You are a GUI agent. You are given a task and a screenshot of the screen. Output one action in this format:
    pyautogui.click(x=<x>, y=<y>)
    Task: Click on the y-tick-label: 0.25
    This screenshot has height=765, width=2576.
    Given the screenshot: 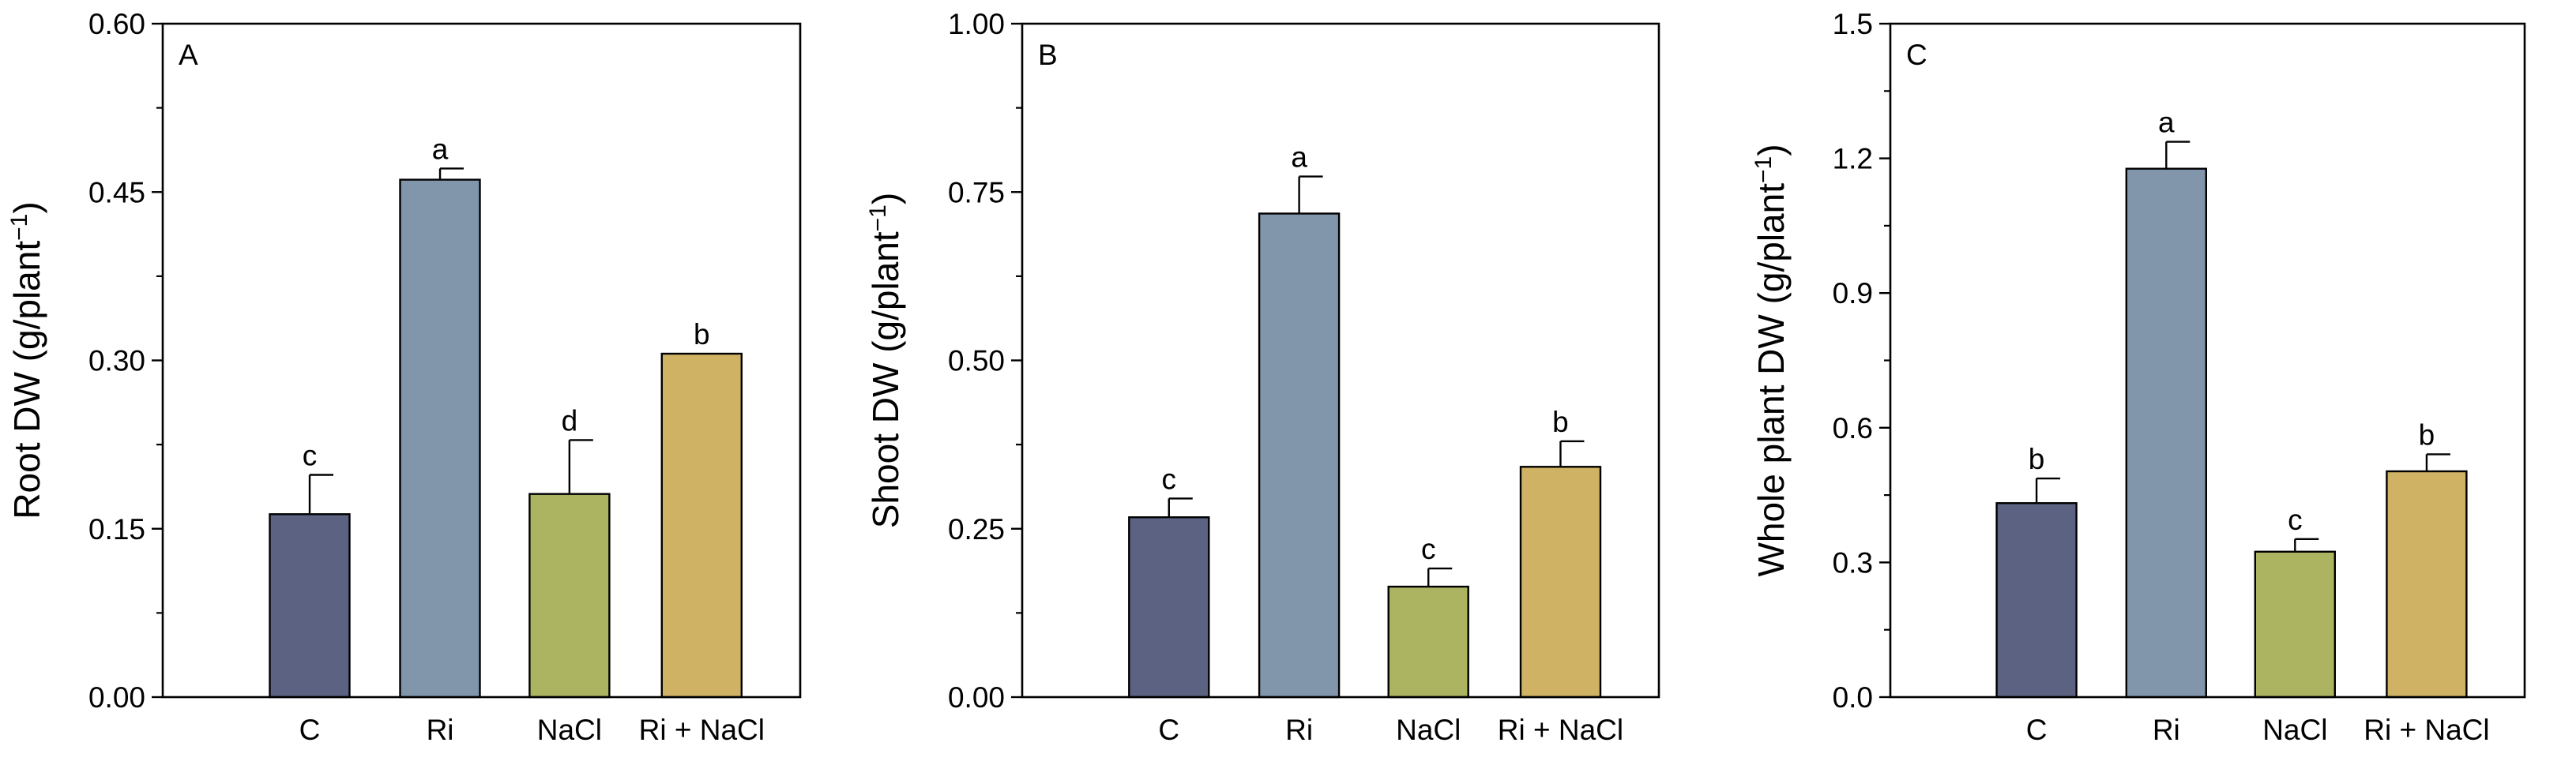 What is the action you would take?
    pyautogui.click(x=977, y=529)
    